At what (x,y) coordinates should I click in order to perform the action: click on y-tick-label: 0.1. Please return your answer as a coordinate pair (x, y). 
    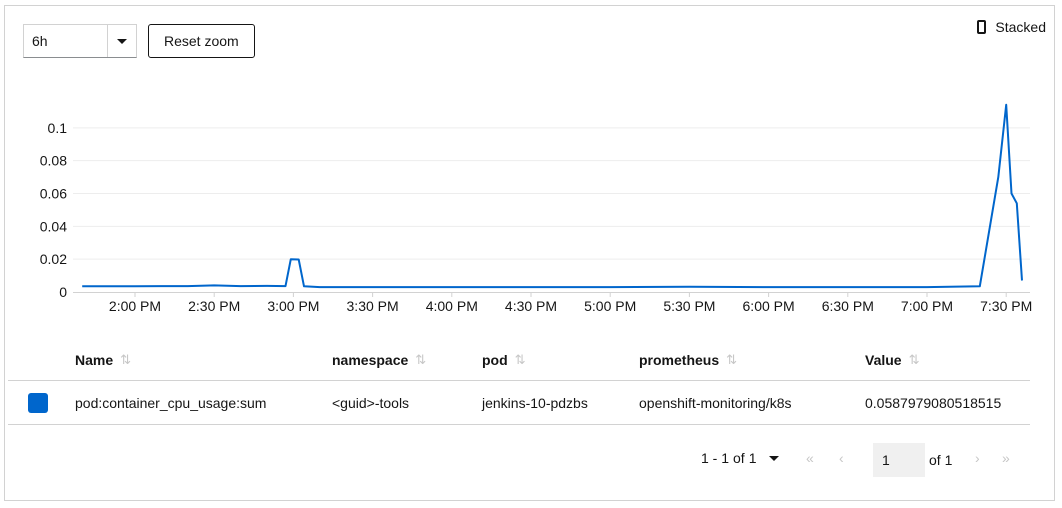
    Looking at the image, I should click on (58, 128).